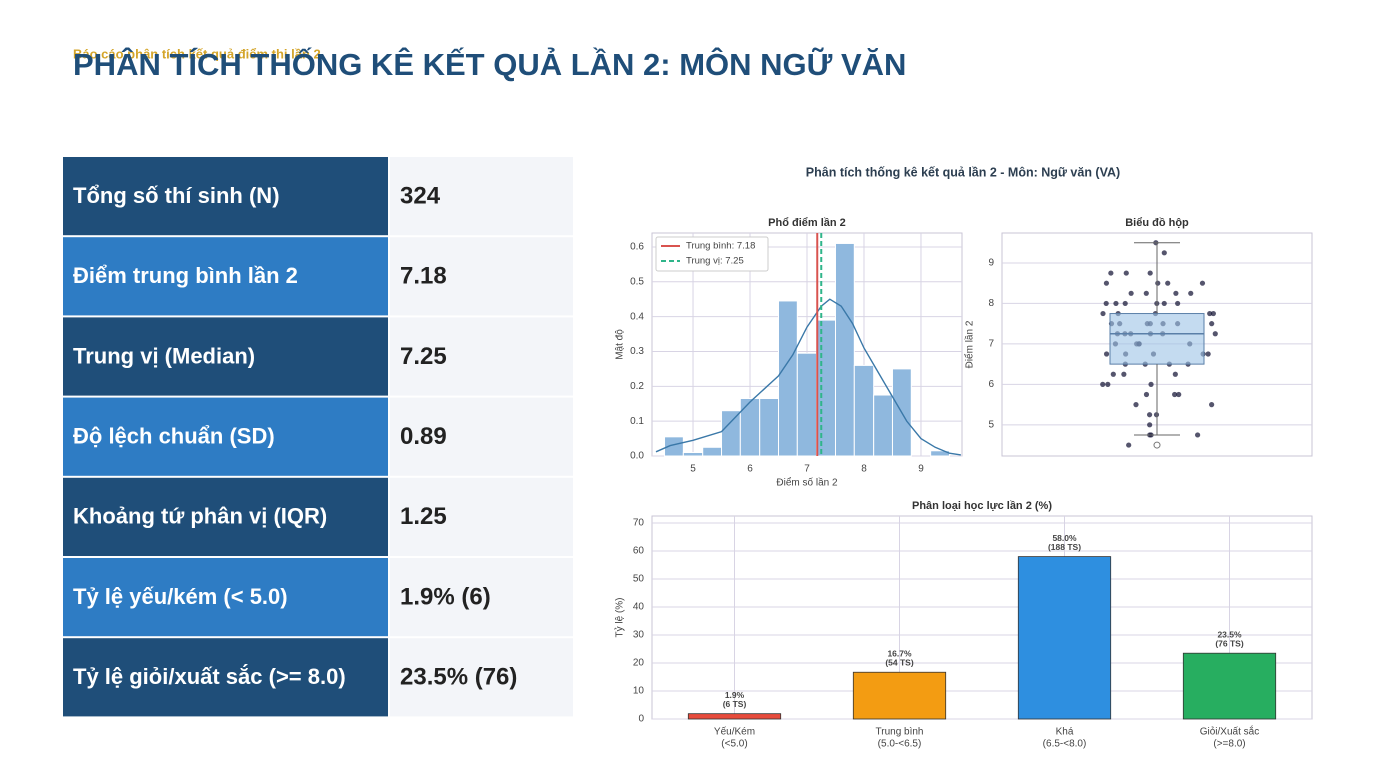 The image size is (1390, 782). I want to click on row-value: 324, so click(420, 195).